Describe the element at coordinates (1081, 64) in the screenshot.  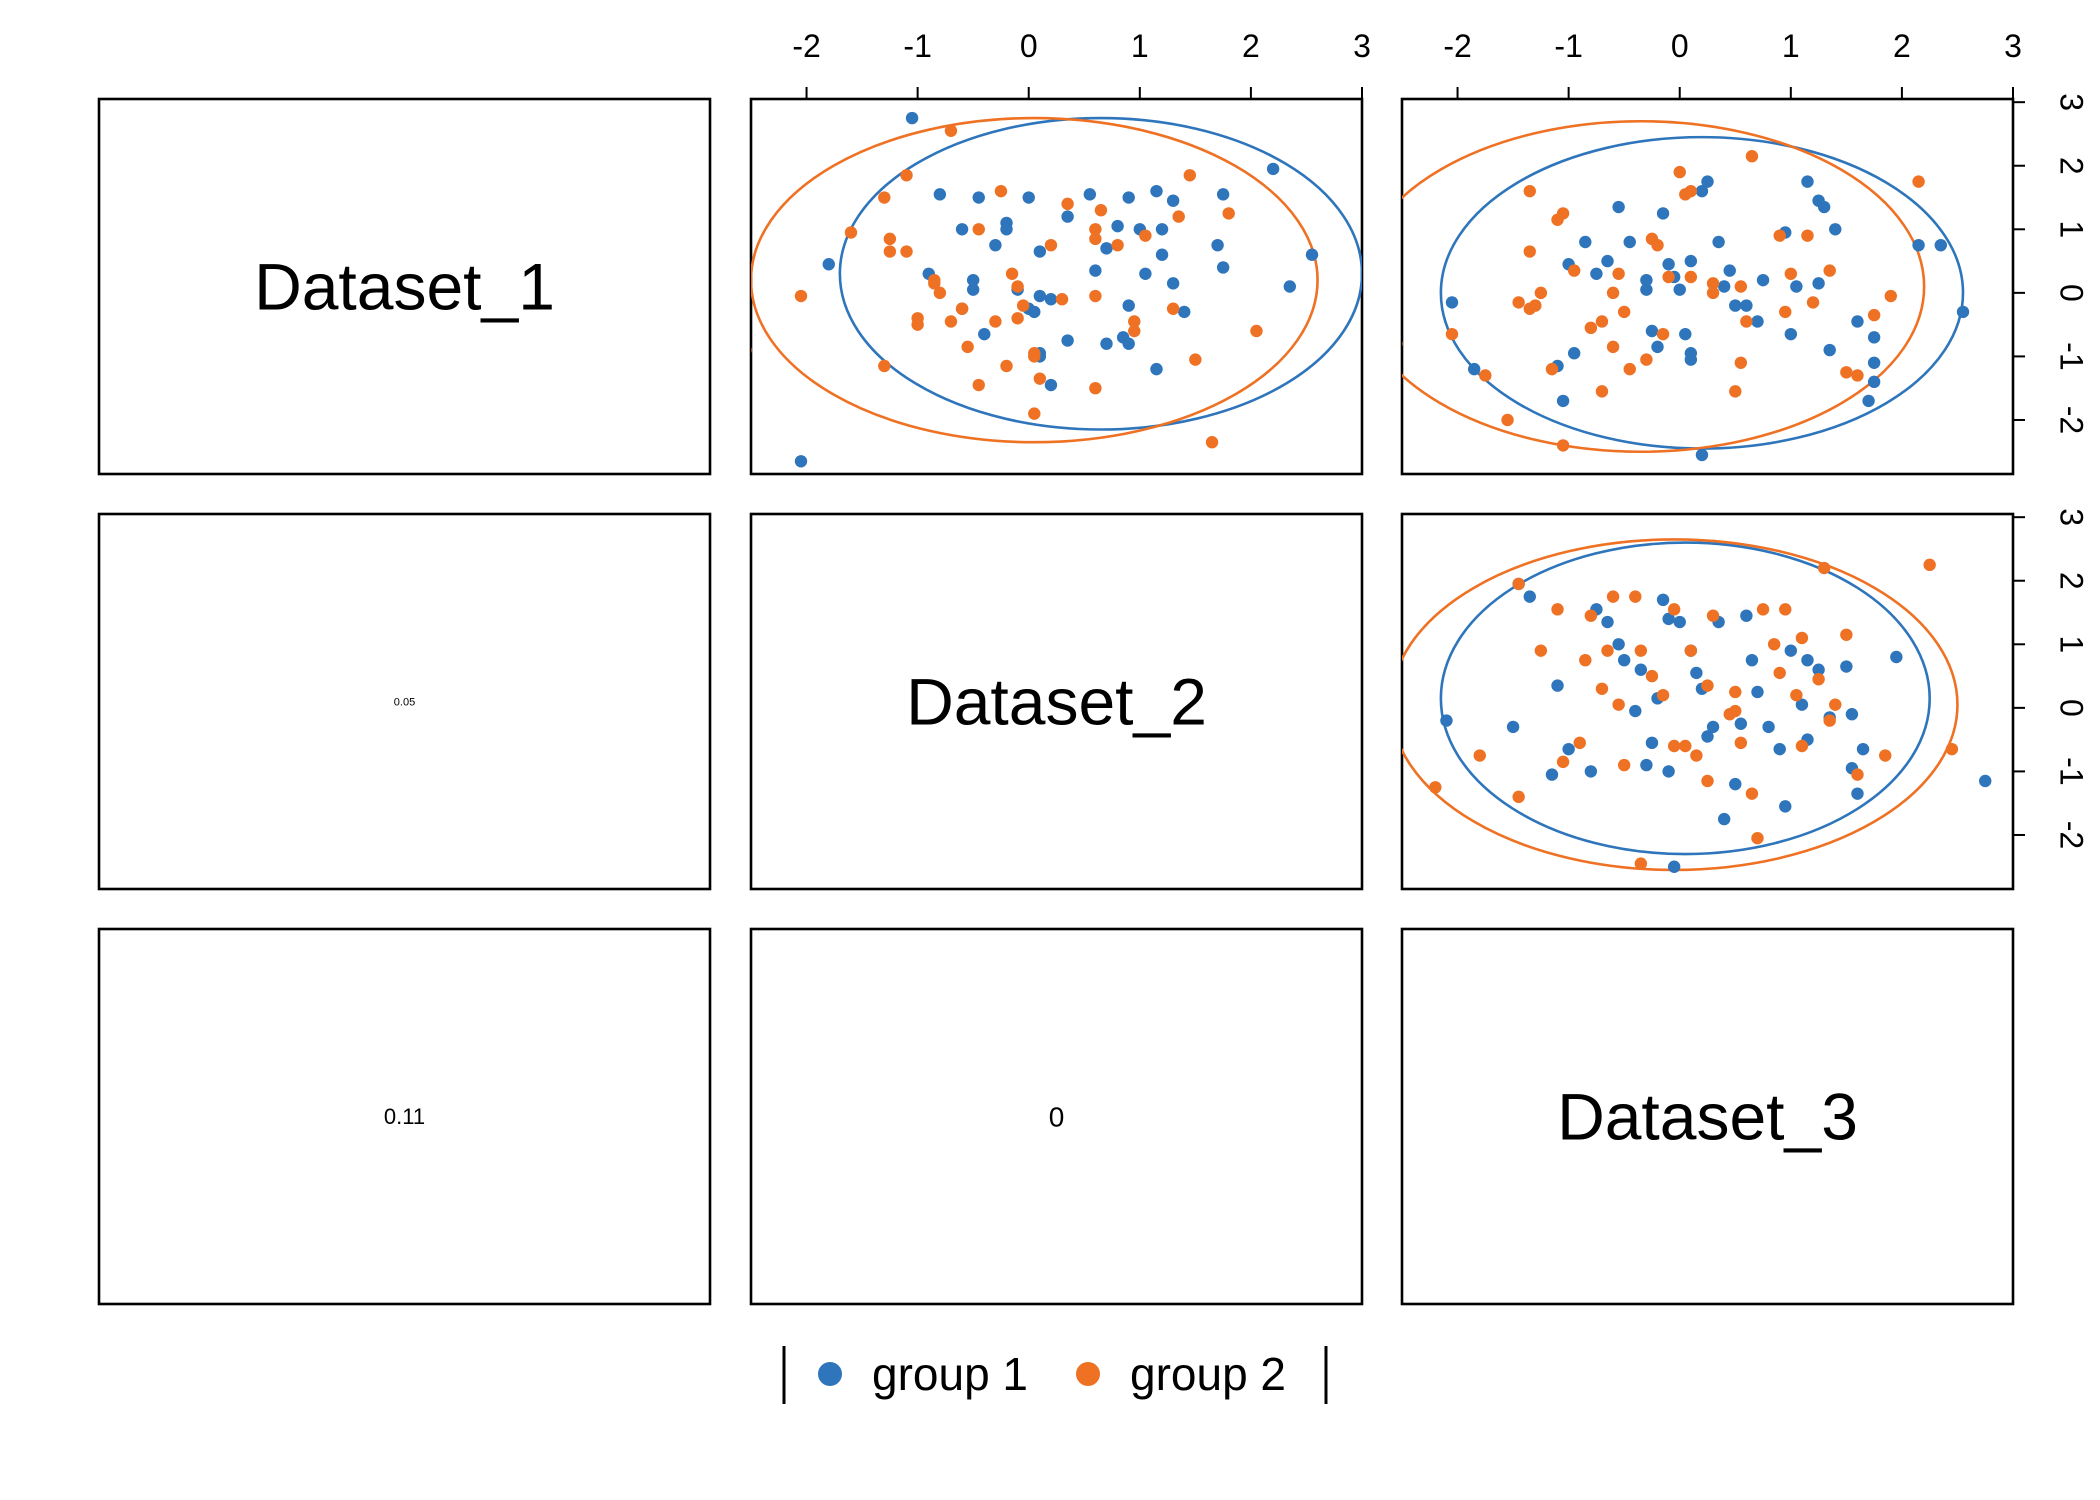
I see `top-axis-col2: -2 -1 0 1 2 3` at that location.